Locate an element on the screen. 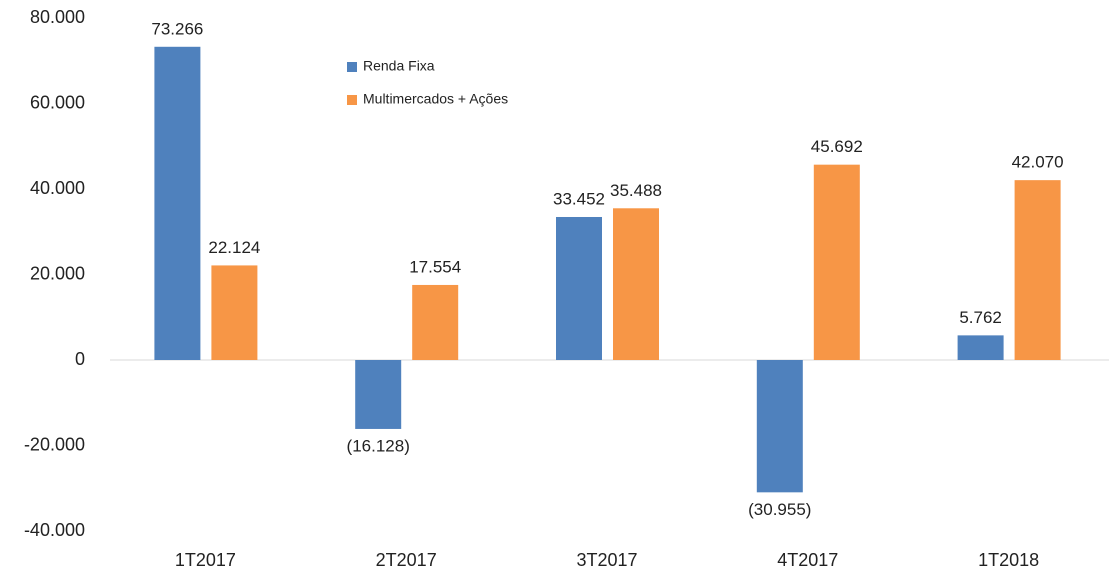 This screenshot has width=1109, height=573. data-label: 33.452 is located at coordinates (579, 198).